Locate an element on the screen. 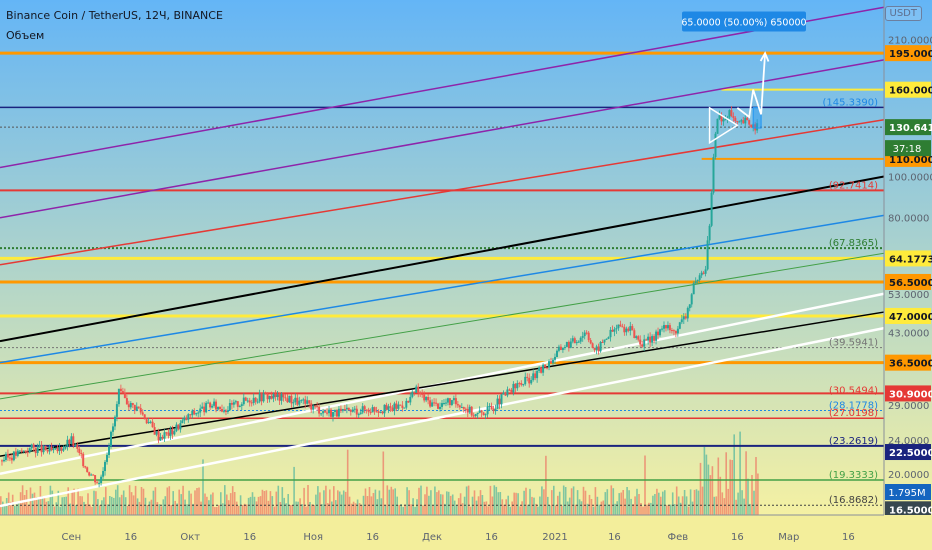 This screenshot has width=932, height=550. projection-box is located at coordinates (757, 117).